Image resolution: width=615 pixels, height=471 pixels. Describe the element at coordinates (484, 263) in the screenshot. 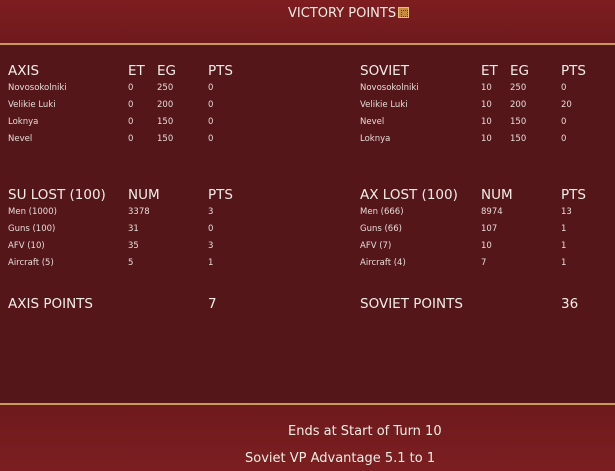

I see `ax-lost-cell: 7` at that location.